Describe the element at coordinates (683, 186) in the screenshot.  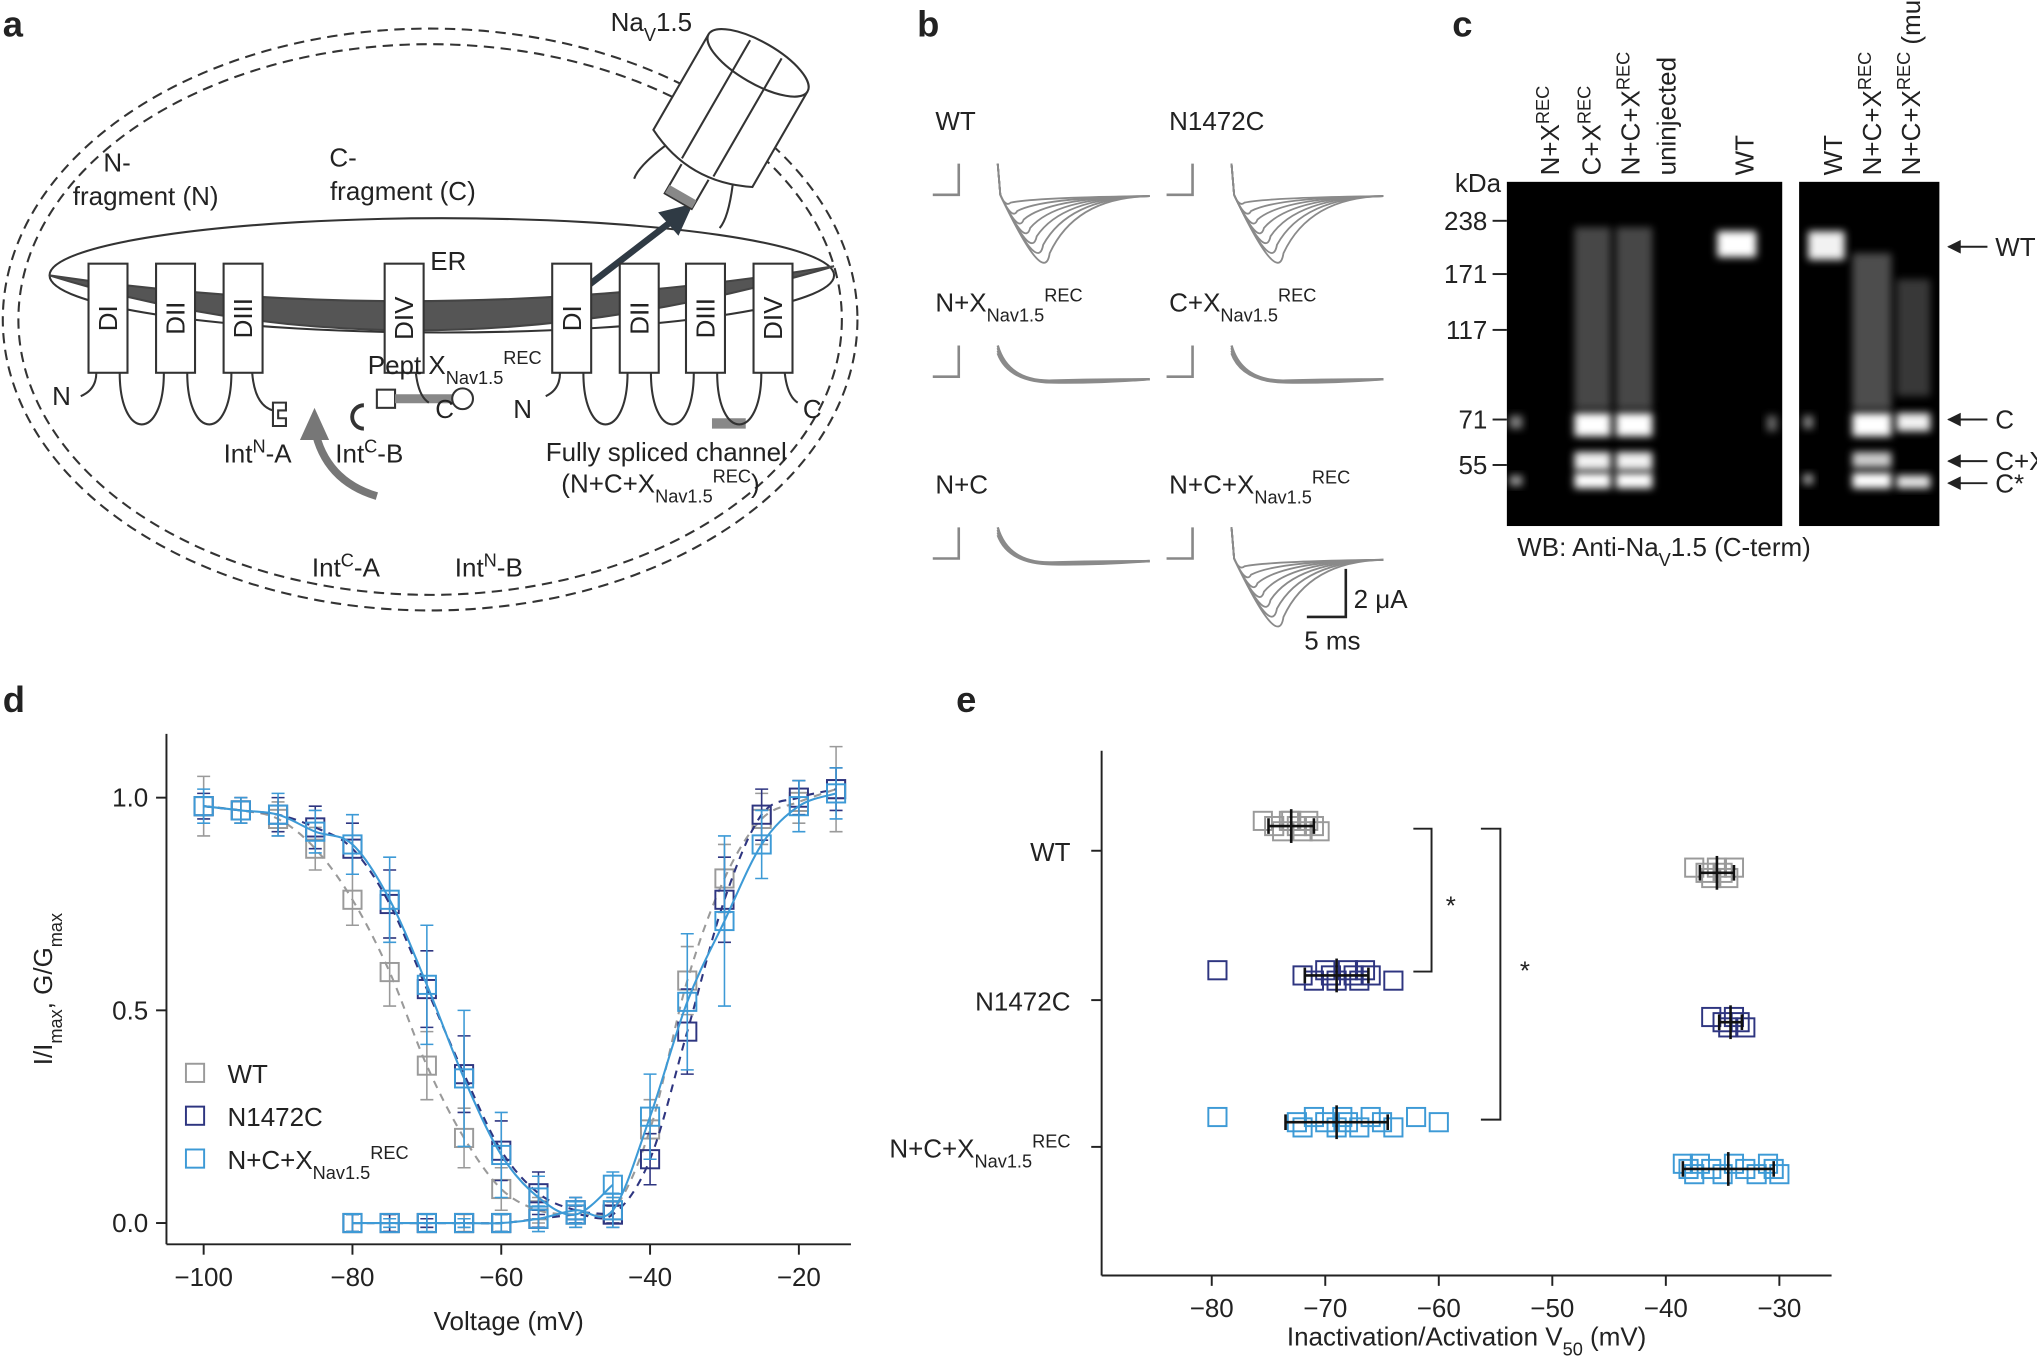
I see `nav-legs` at that location.